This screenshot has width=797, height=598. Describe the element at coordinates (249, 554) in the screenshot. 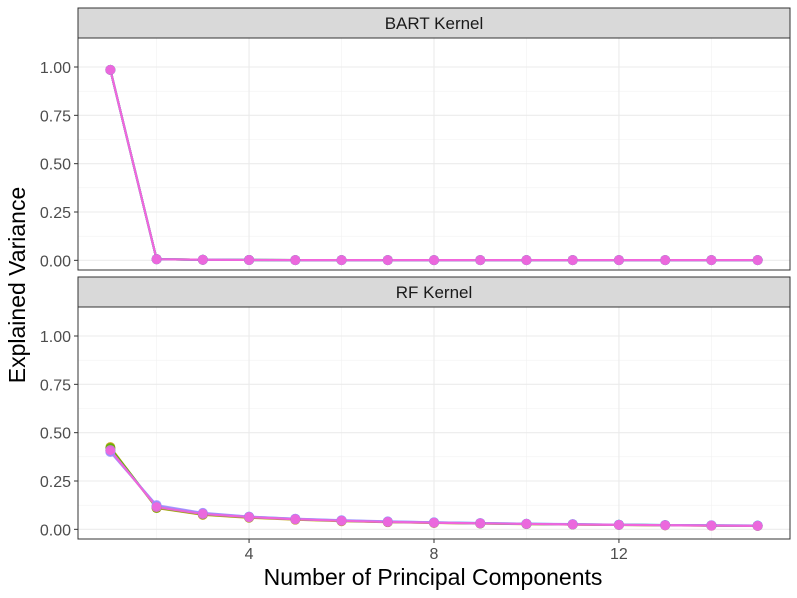

I see `x-tick-label: 4` at that location.